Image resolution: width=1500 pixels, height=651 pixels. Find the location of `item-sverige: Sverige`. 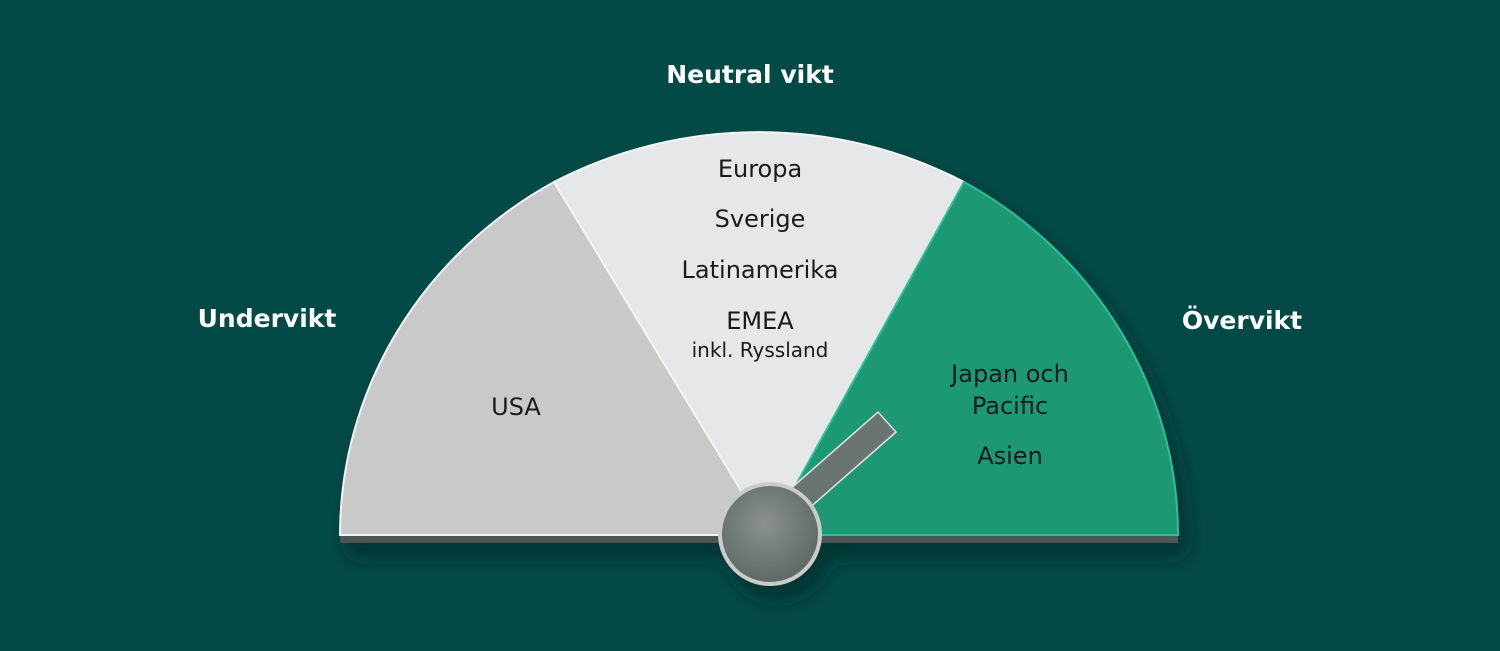

item-sverige: Sverige is located at coordinates (760, 219).